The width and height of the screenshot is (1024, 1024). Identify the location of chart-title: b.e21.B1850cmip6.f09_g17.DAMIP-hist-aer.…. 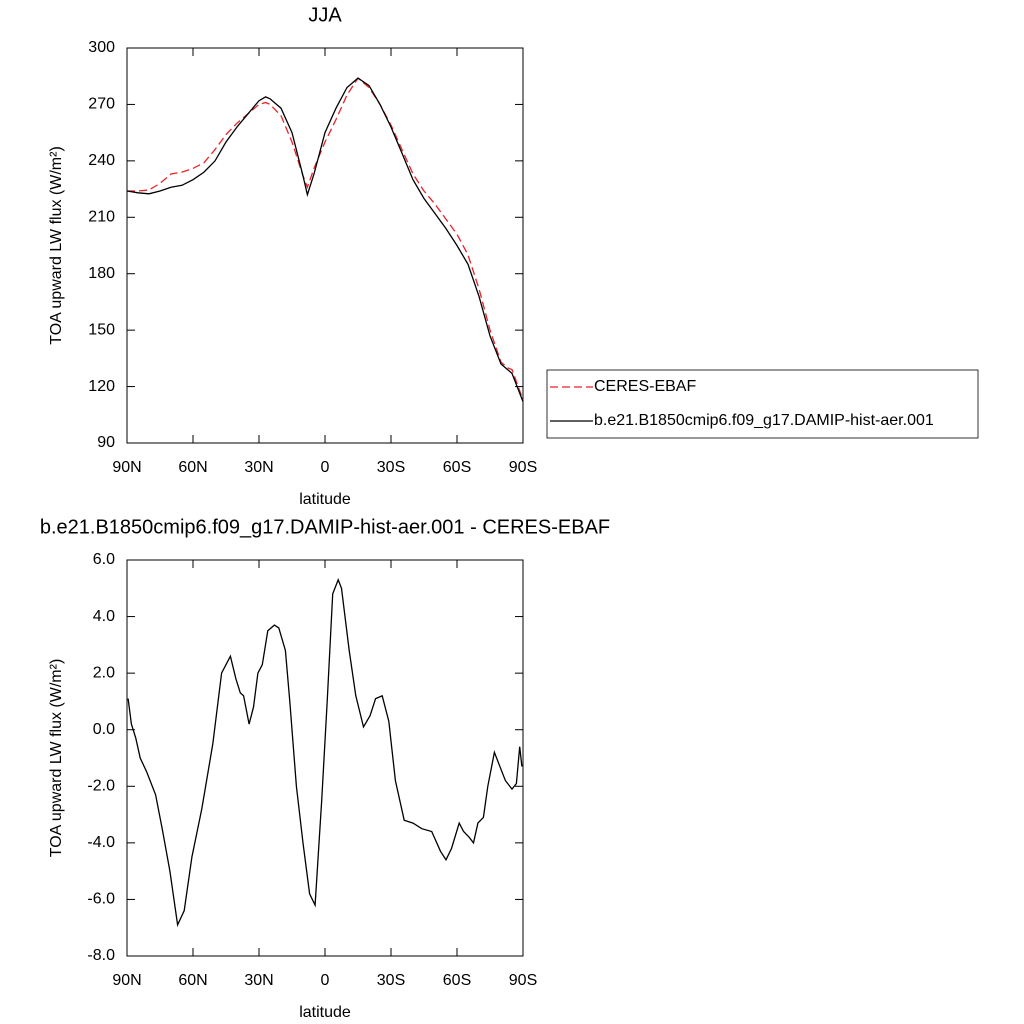
(325, 527).